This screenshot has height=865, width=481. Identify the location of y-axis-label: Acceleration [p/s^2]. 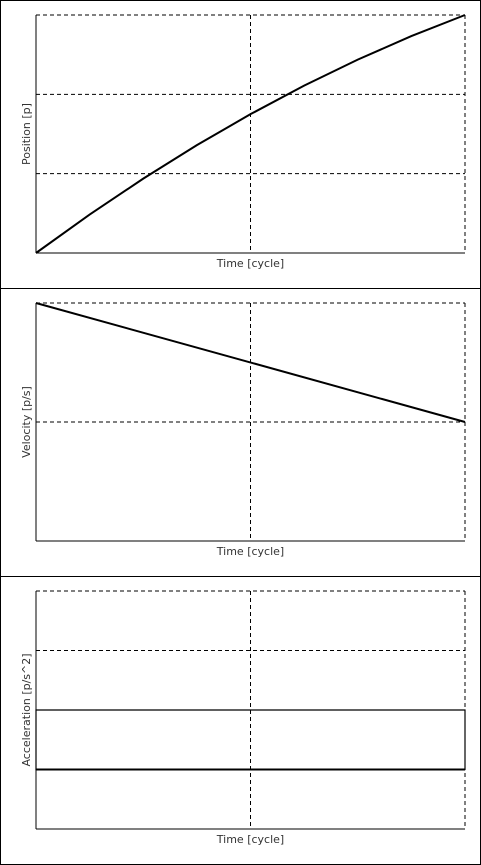
(26, 709).